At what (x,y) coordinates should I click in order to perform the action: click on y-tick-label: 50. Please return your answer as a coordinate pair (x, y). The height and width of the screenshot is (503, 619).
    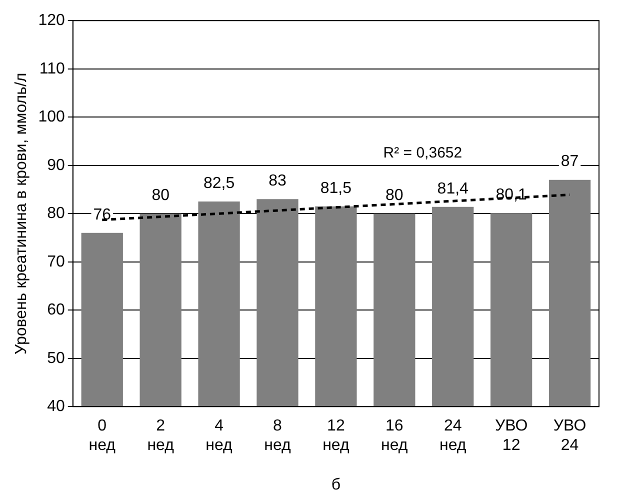
    Looking at the image, I should click on (56, 358).